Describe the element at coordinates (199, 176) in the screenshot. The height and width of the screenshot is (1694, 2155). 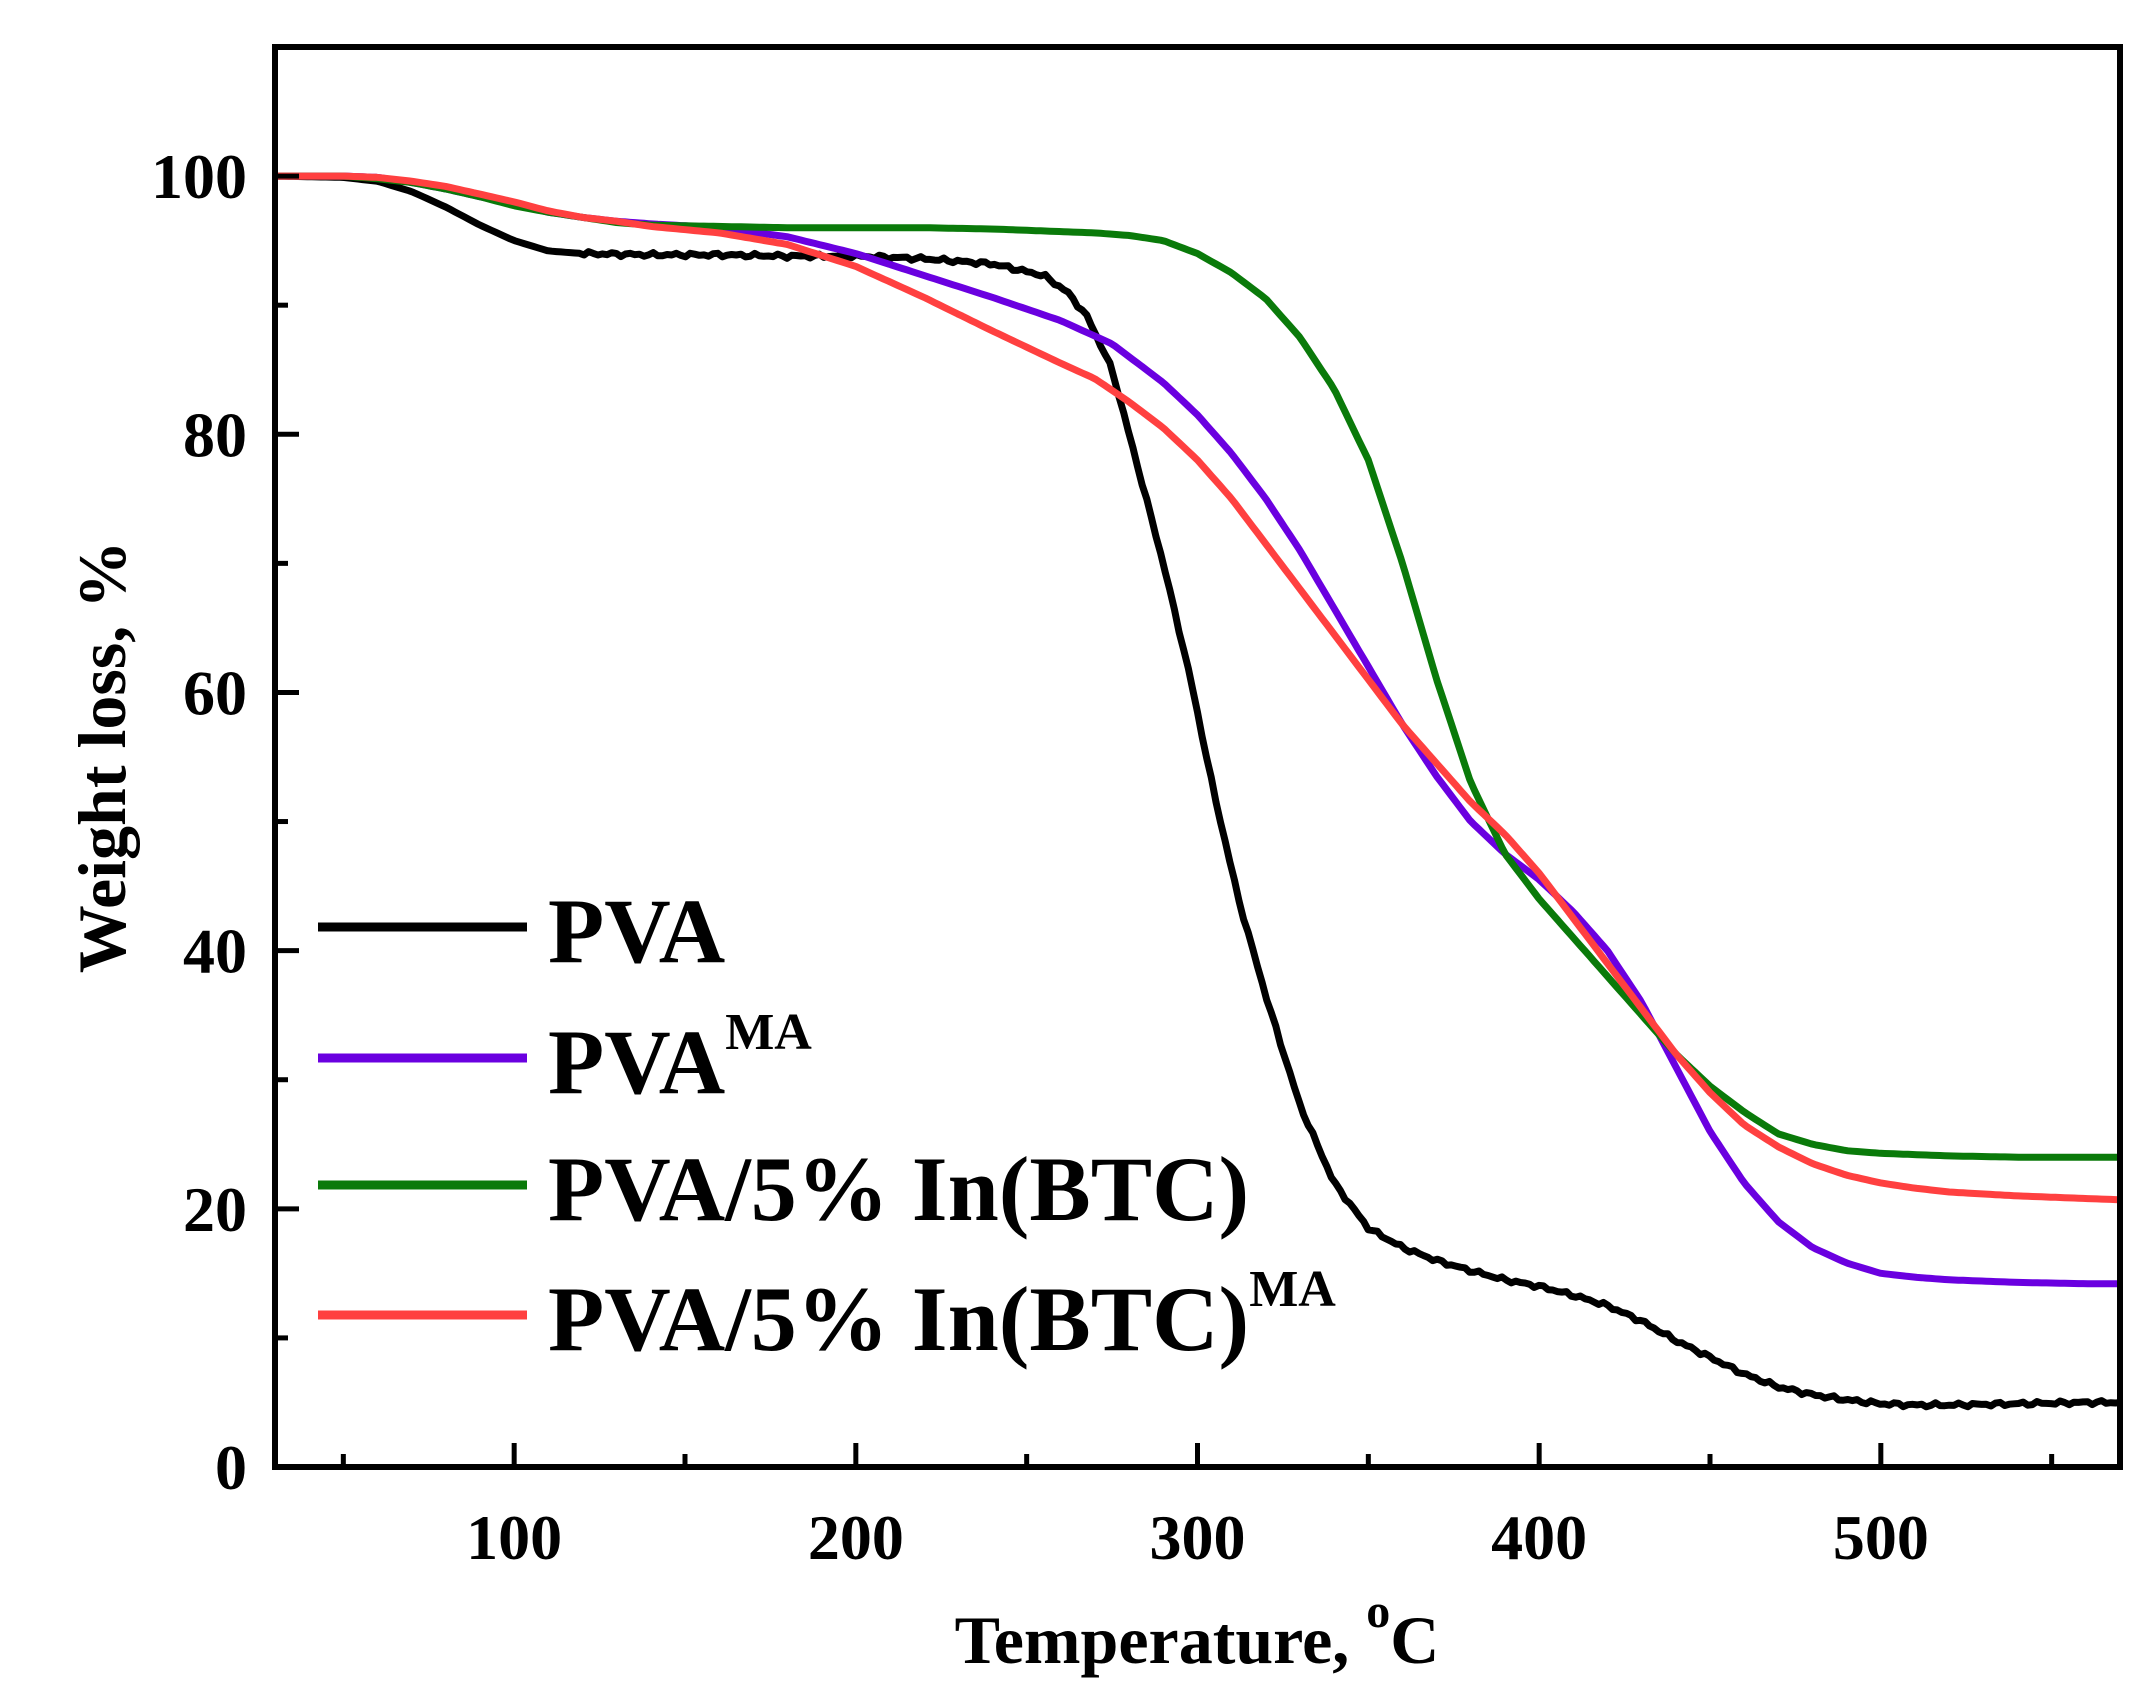
I see `y-tick-label: 100` at that location.